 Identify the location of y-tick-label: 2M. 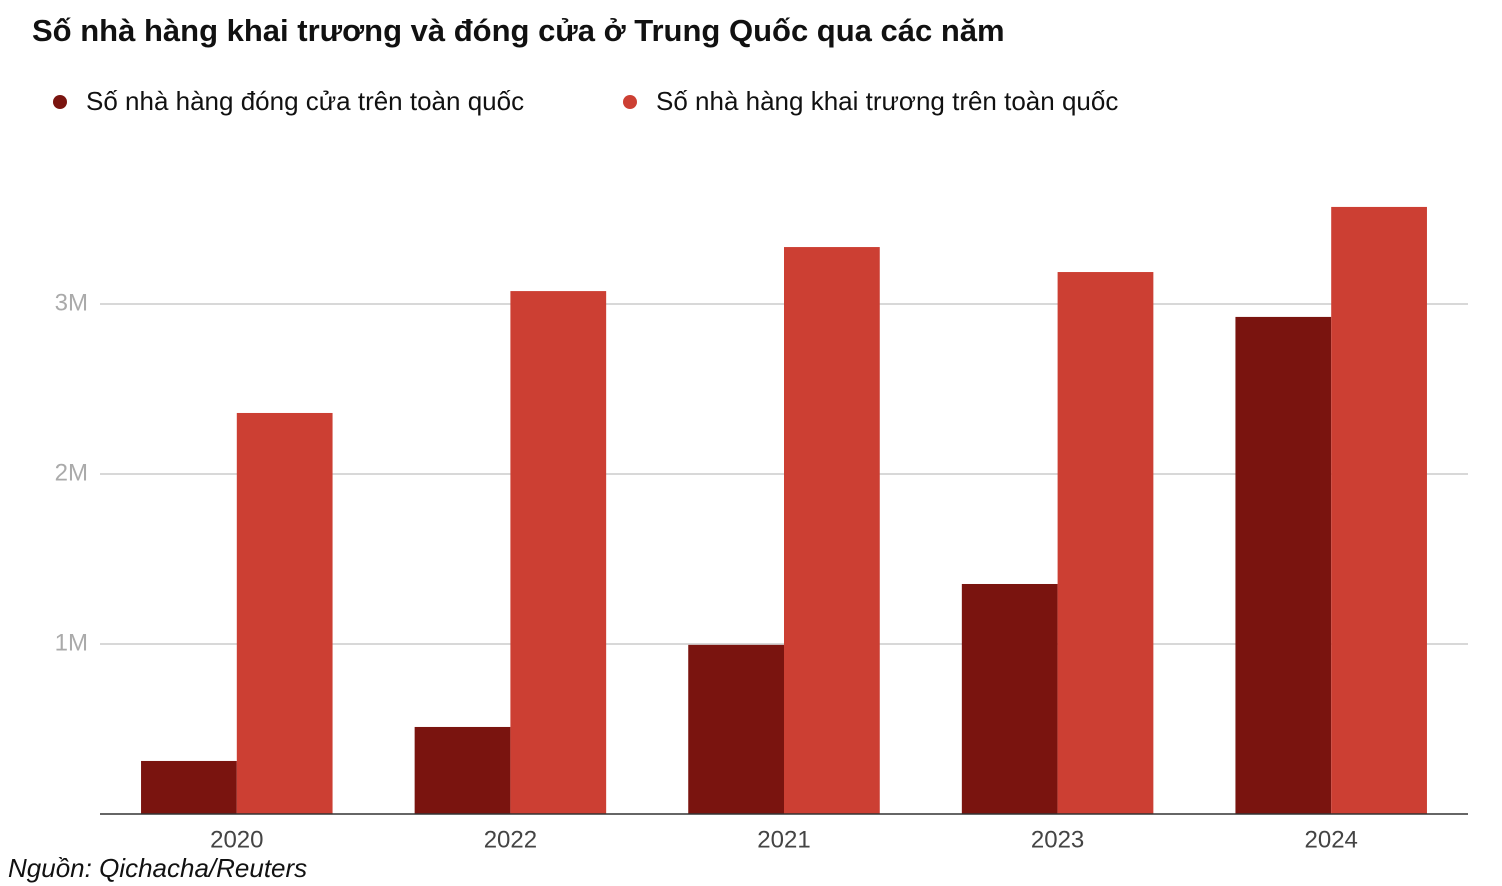
(71, 472).